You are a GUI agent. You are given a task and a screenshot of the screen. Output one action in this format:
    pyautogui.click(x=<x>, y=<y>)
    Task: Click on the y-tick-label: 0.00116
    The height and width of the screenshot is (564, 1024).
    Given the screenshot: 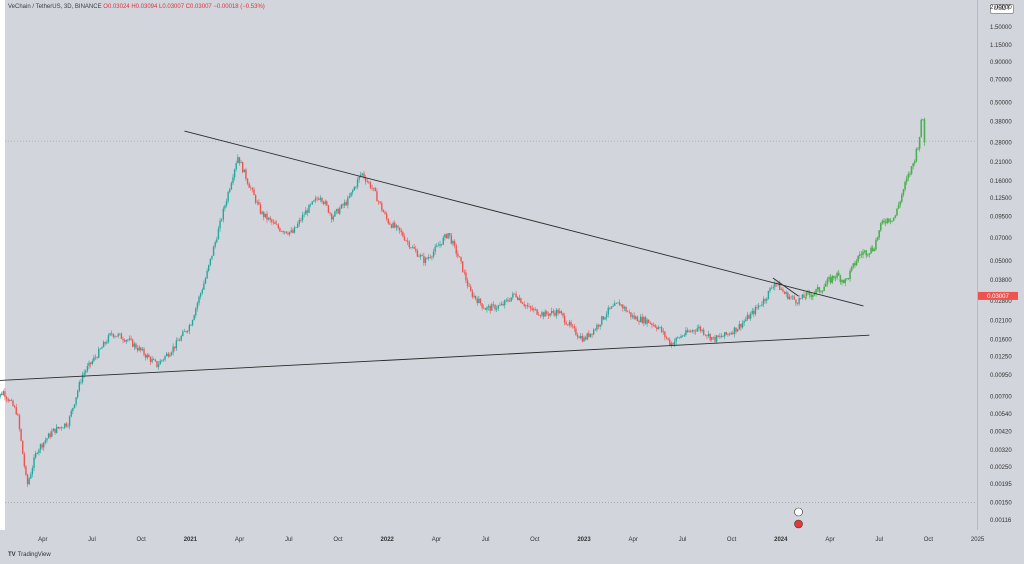 What is the action you would take?
    pyautogui.click(x=1001, y=521)
    